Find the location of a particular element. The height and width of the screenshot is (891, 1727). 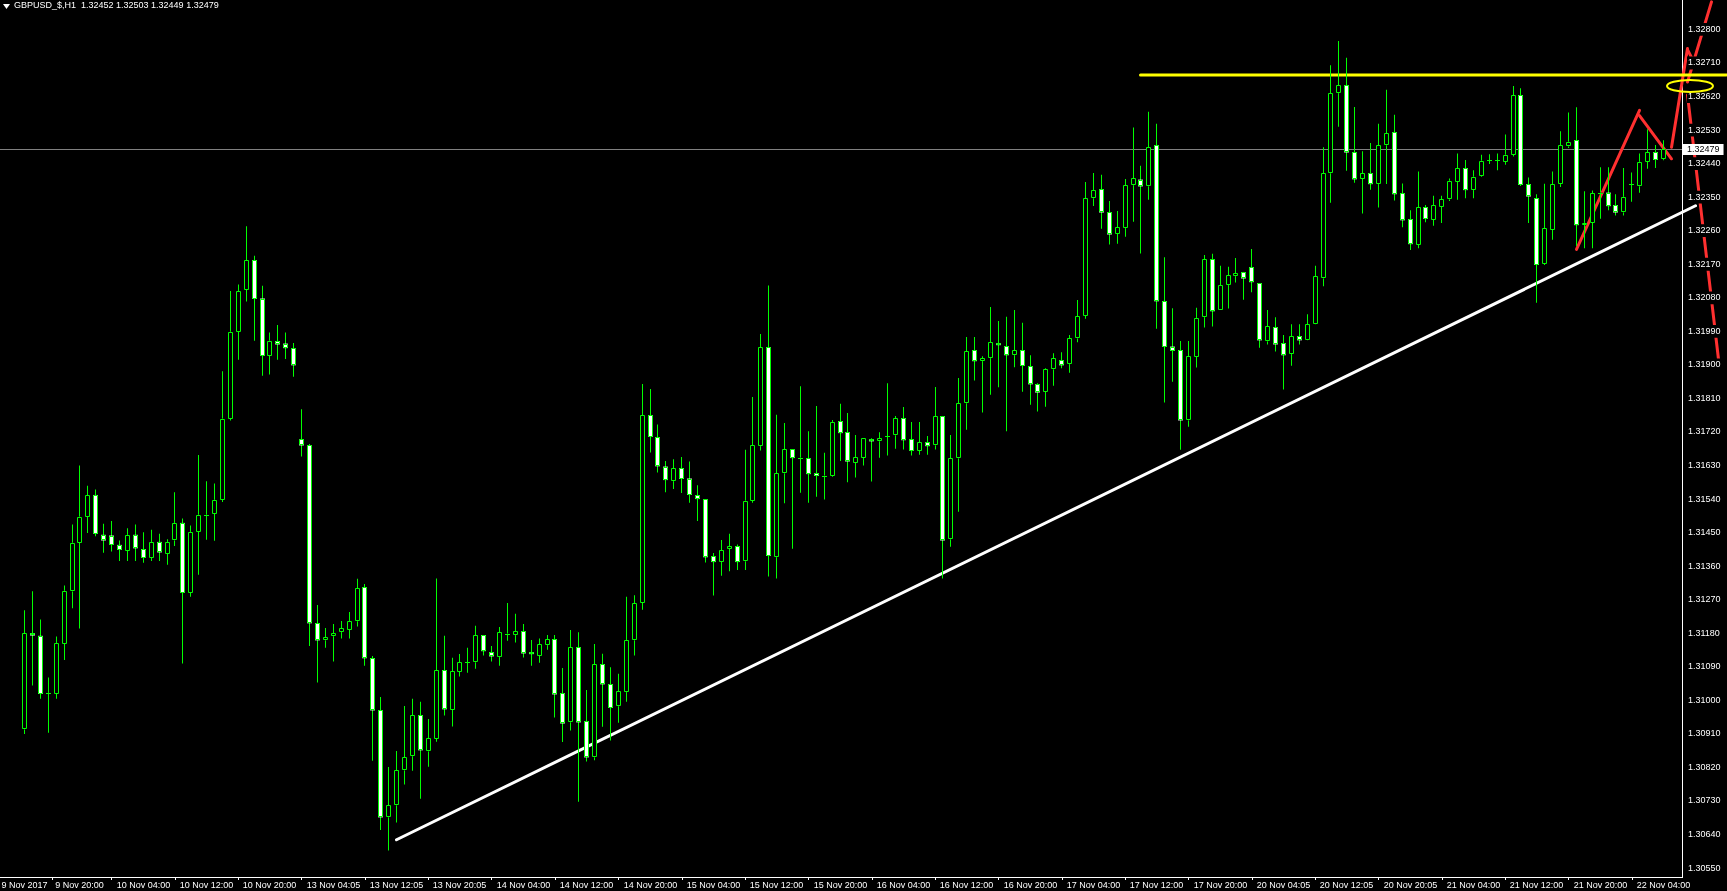

x-tick-label: 20 Nov 04:05 is located at coordinates (1283, 884).